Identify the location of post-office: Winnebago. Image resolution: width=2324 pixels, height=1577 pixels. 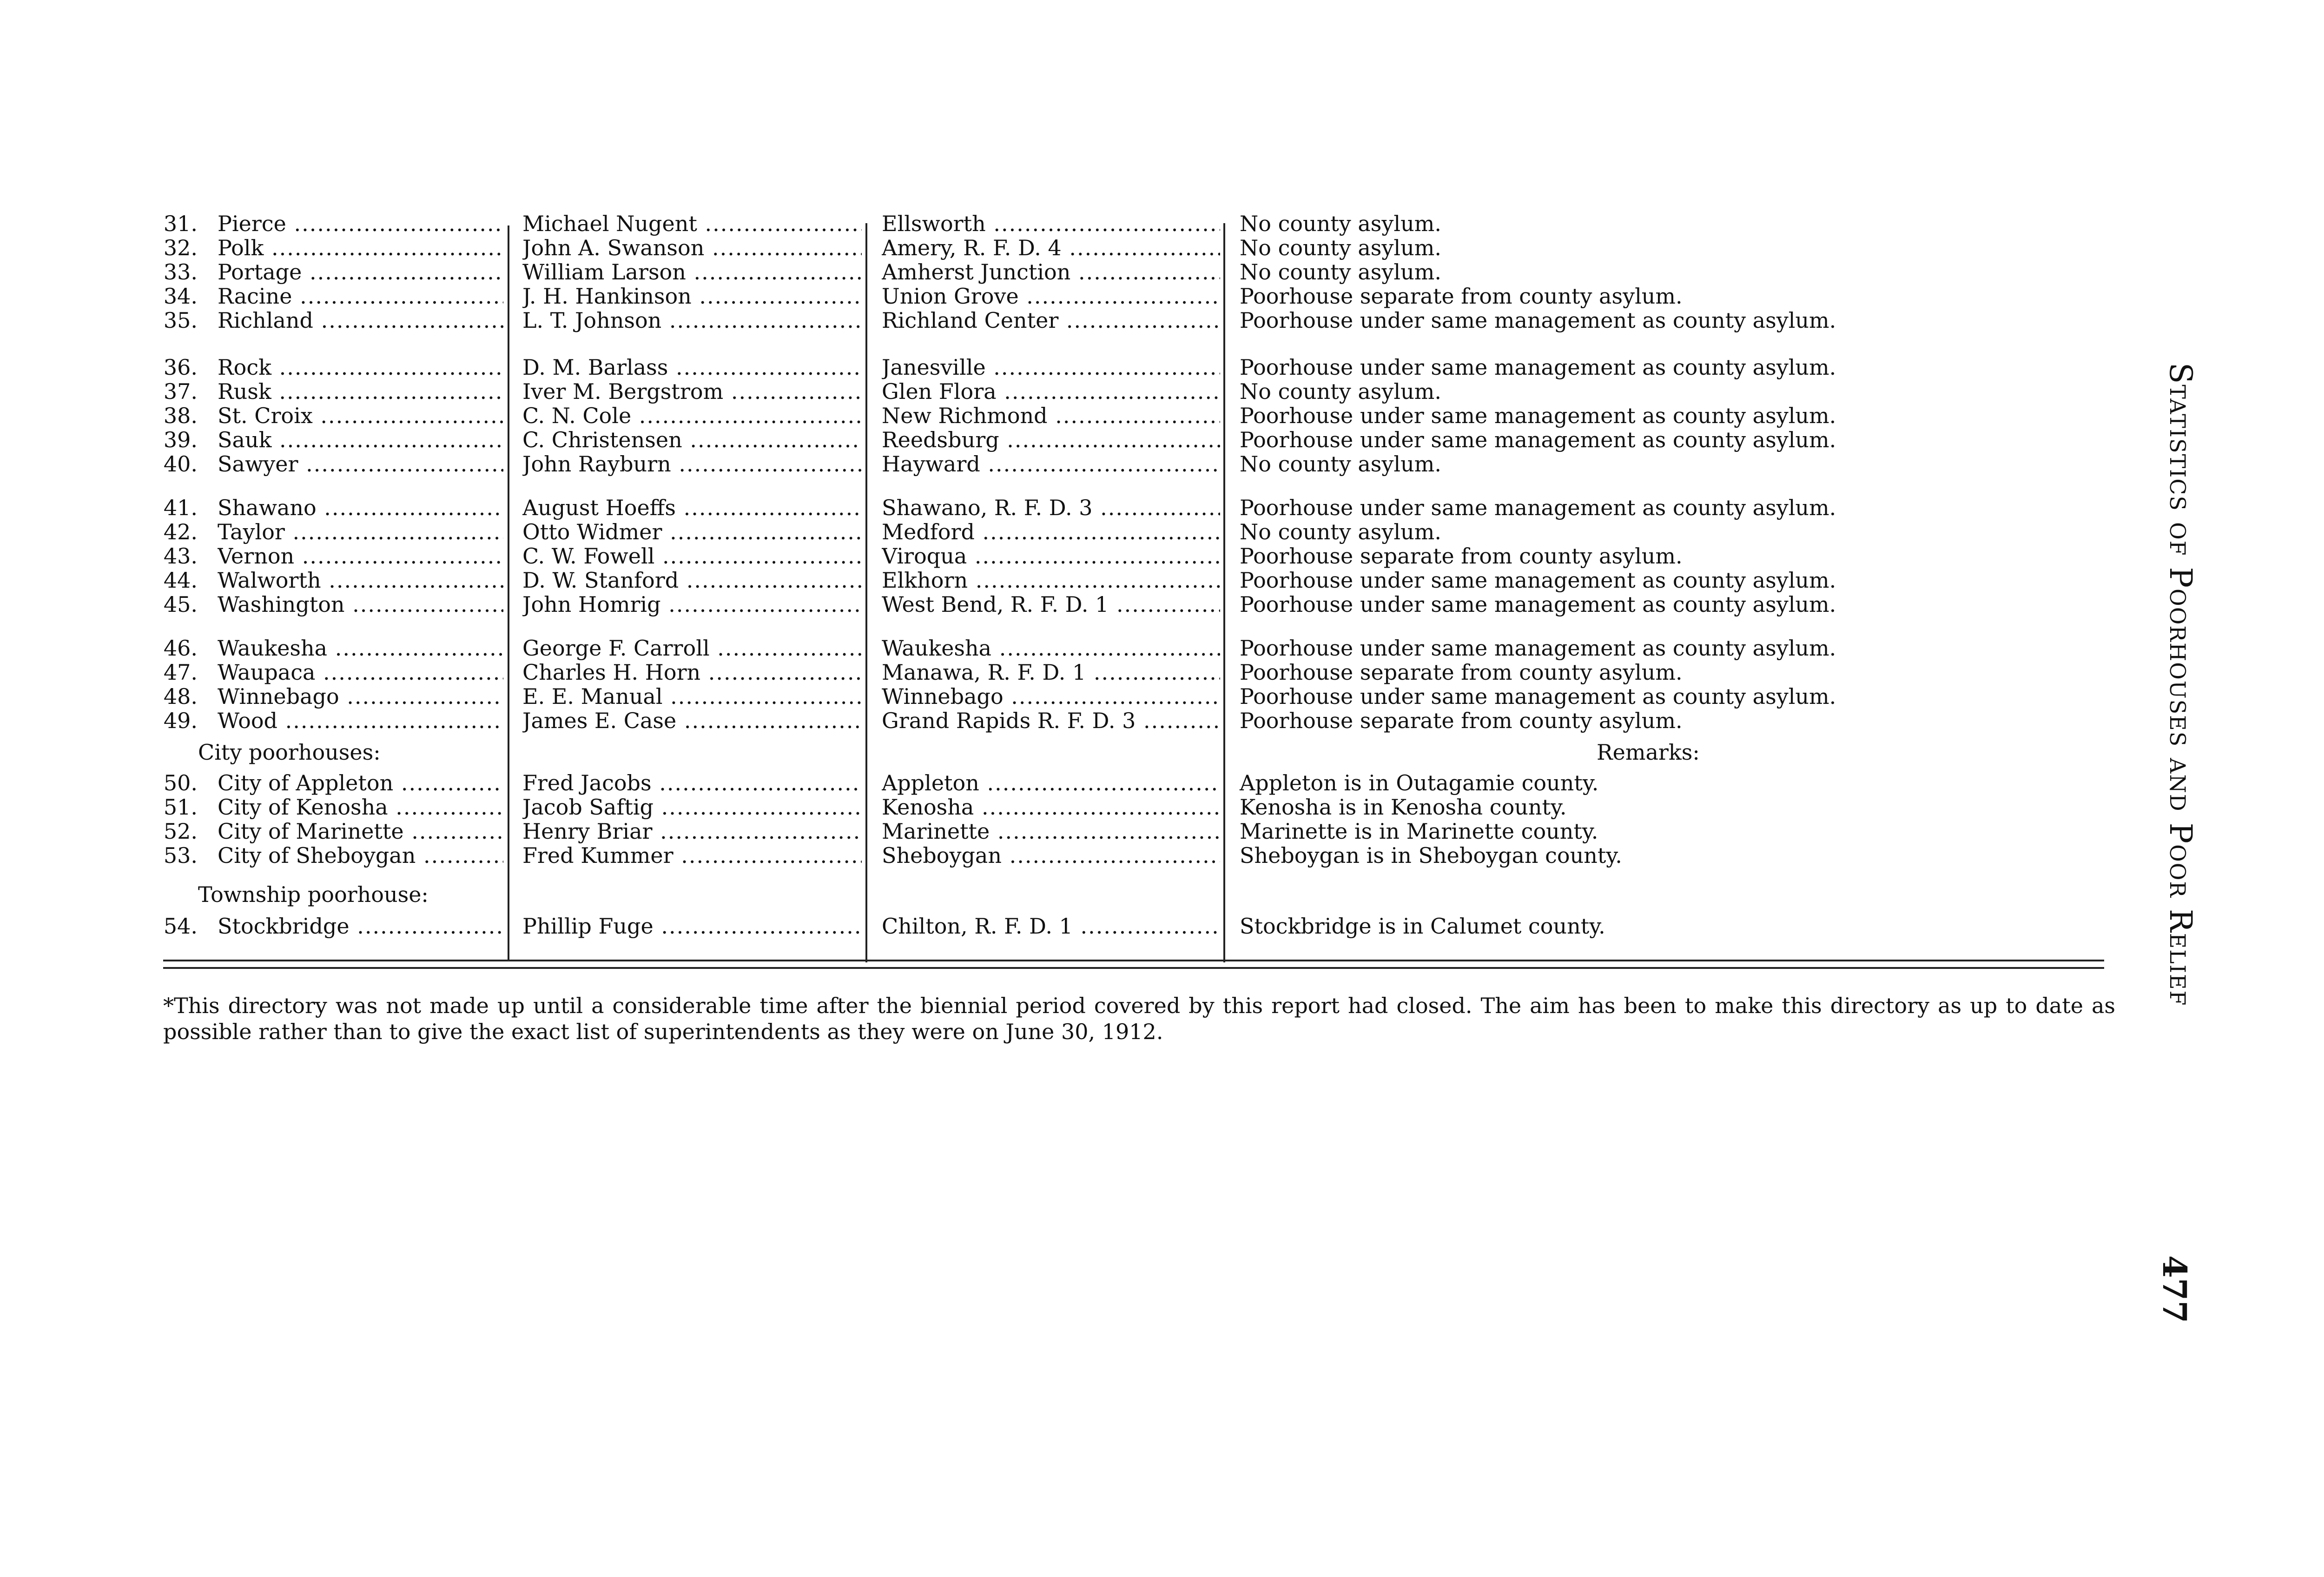
(1051, 696).